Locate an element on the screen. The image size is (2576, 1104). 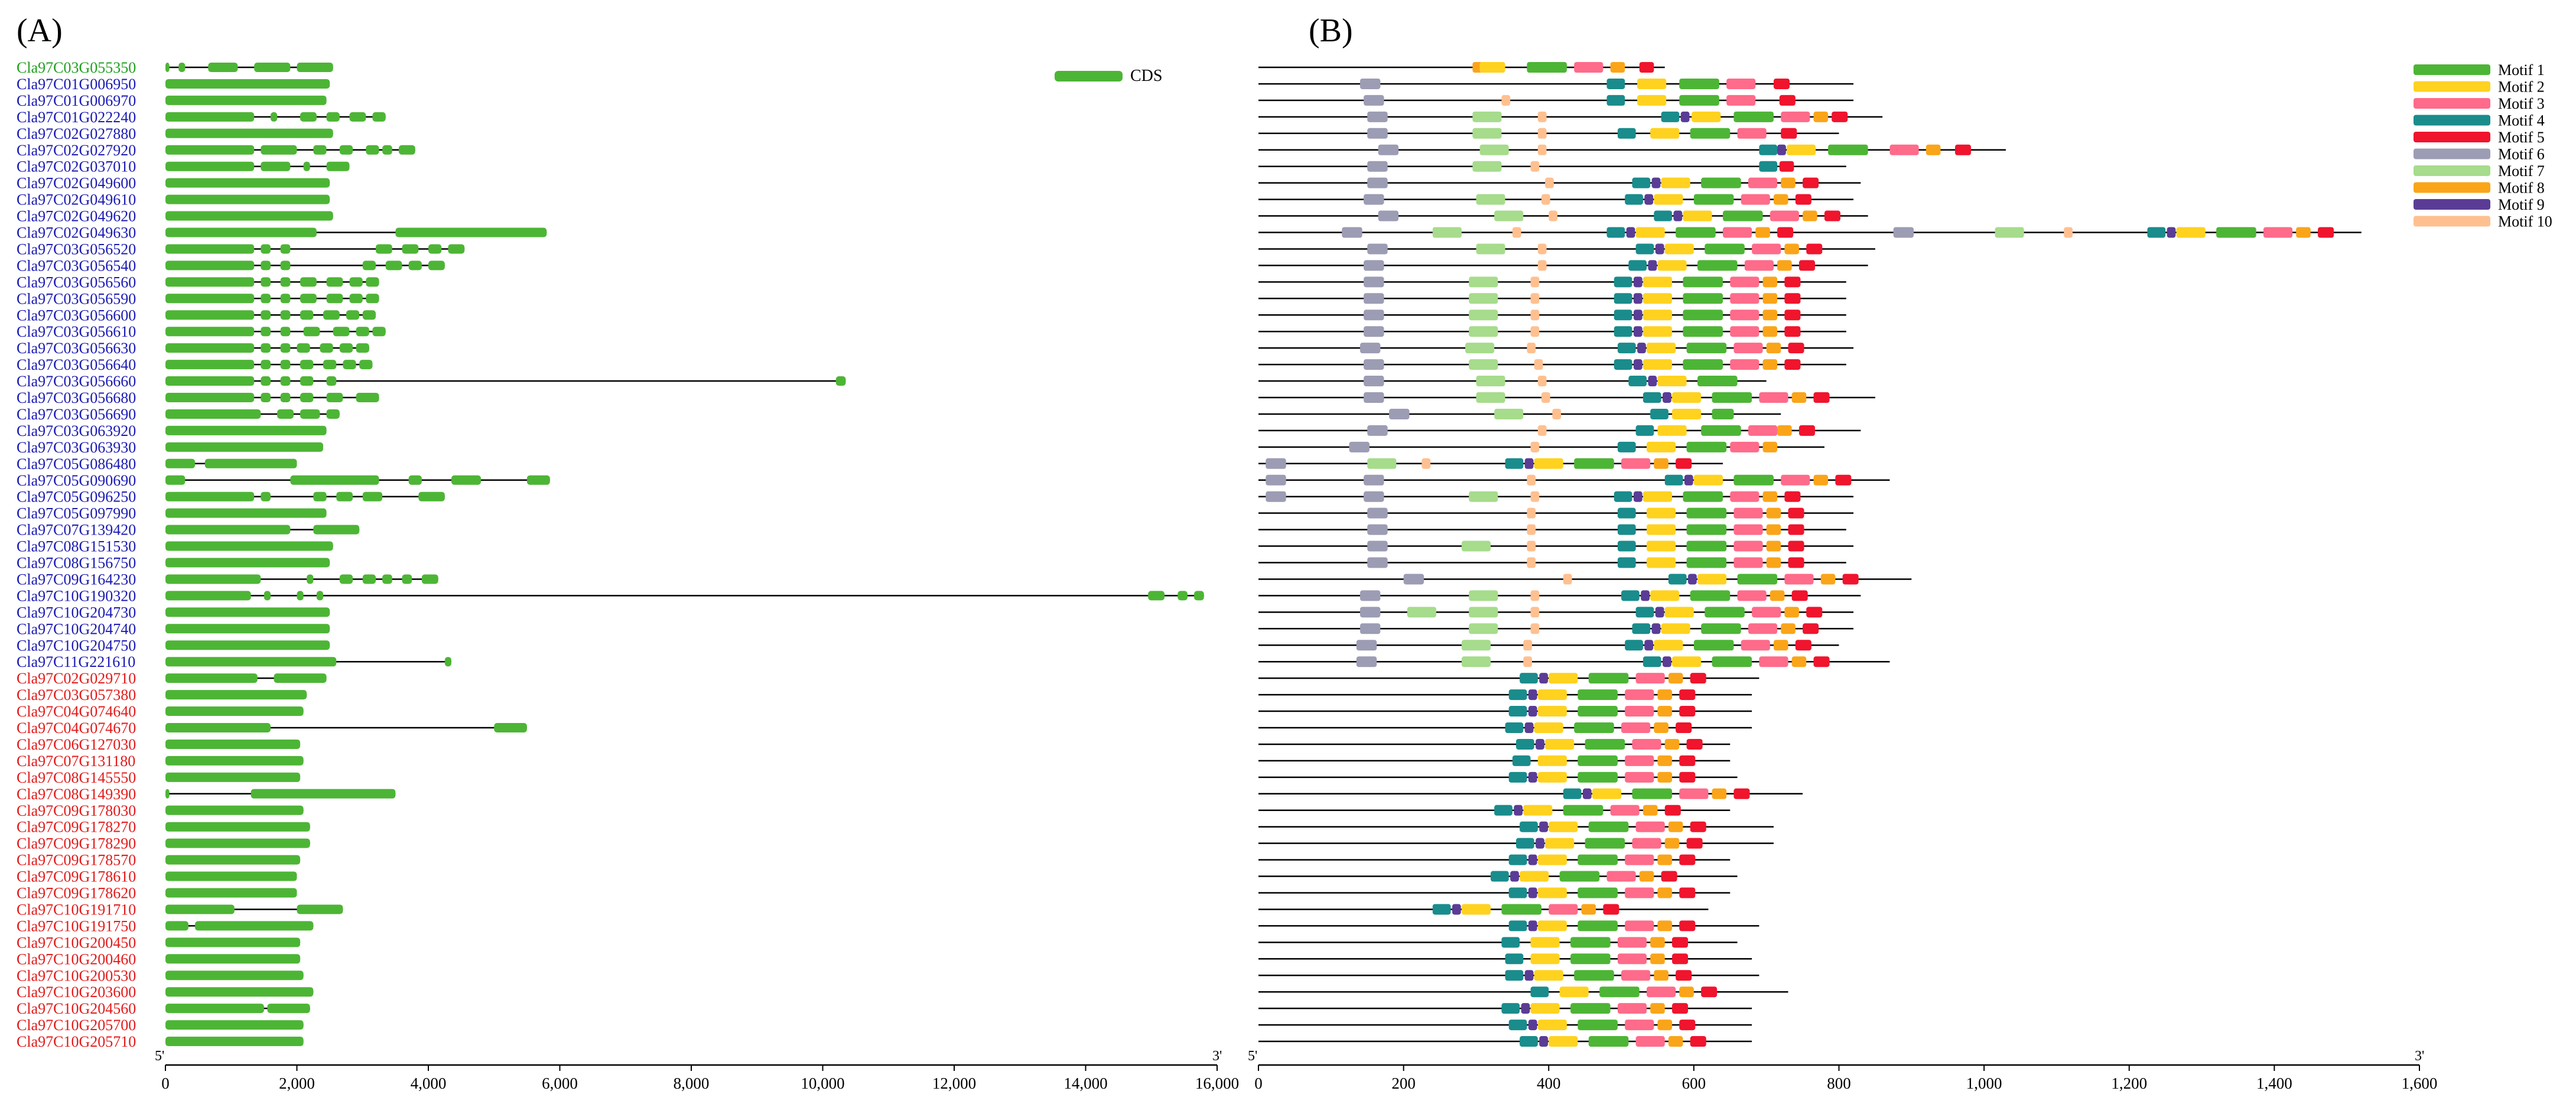
gene-name: Cla97C07G131180 is located at coordinates (76, 762).